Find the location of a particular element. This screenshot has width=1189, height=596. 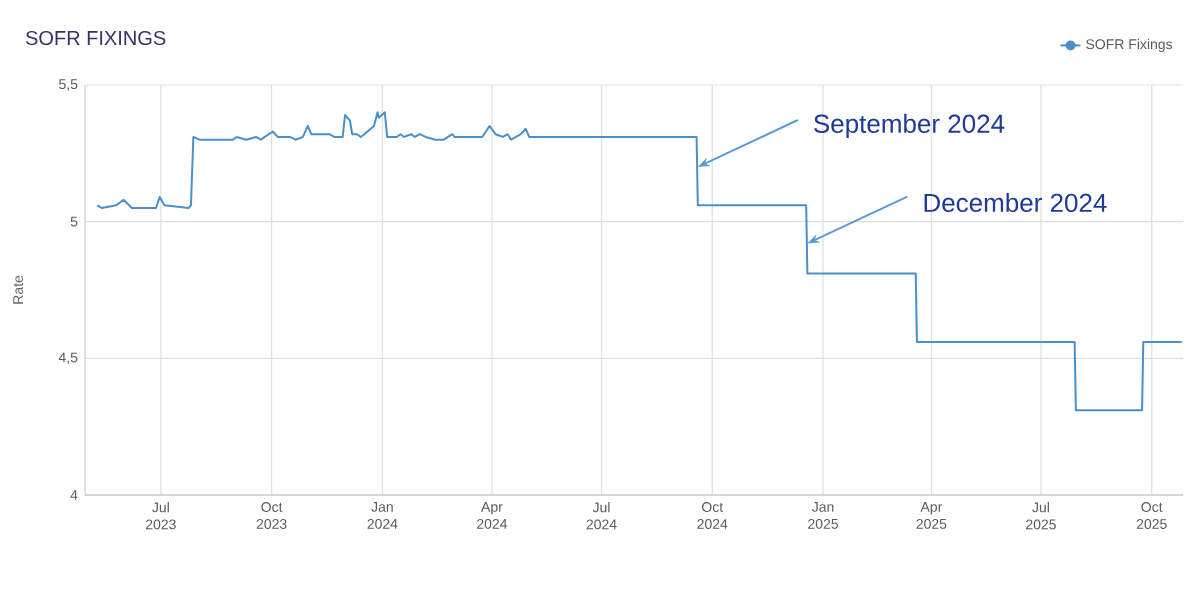

legend-label: SOFR Fixings is located at coordinates (1129, 45).